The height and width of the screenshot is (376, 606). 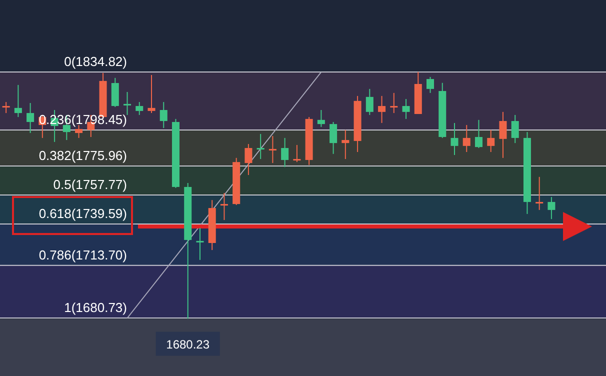 I want to click on ref-line-label: 0.5(1757.77), so click(x=90, y=184).